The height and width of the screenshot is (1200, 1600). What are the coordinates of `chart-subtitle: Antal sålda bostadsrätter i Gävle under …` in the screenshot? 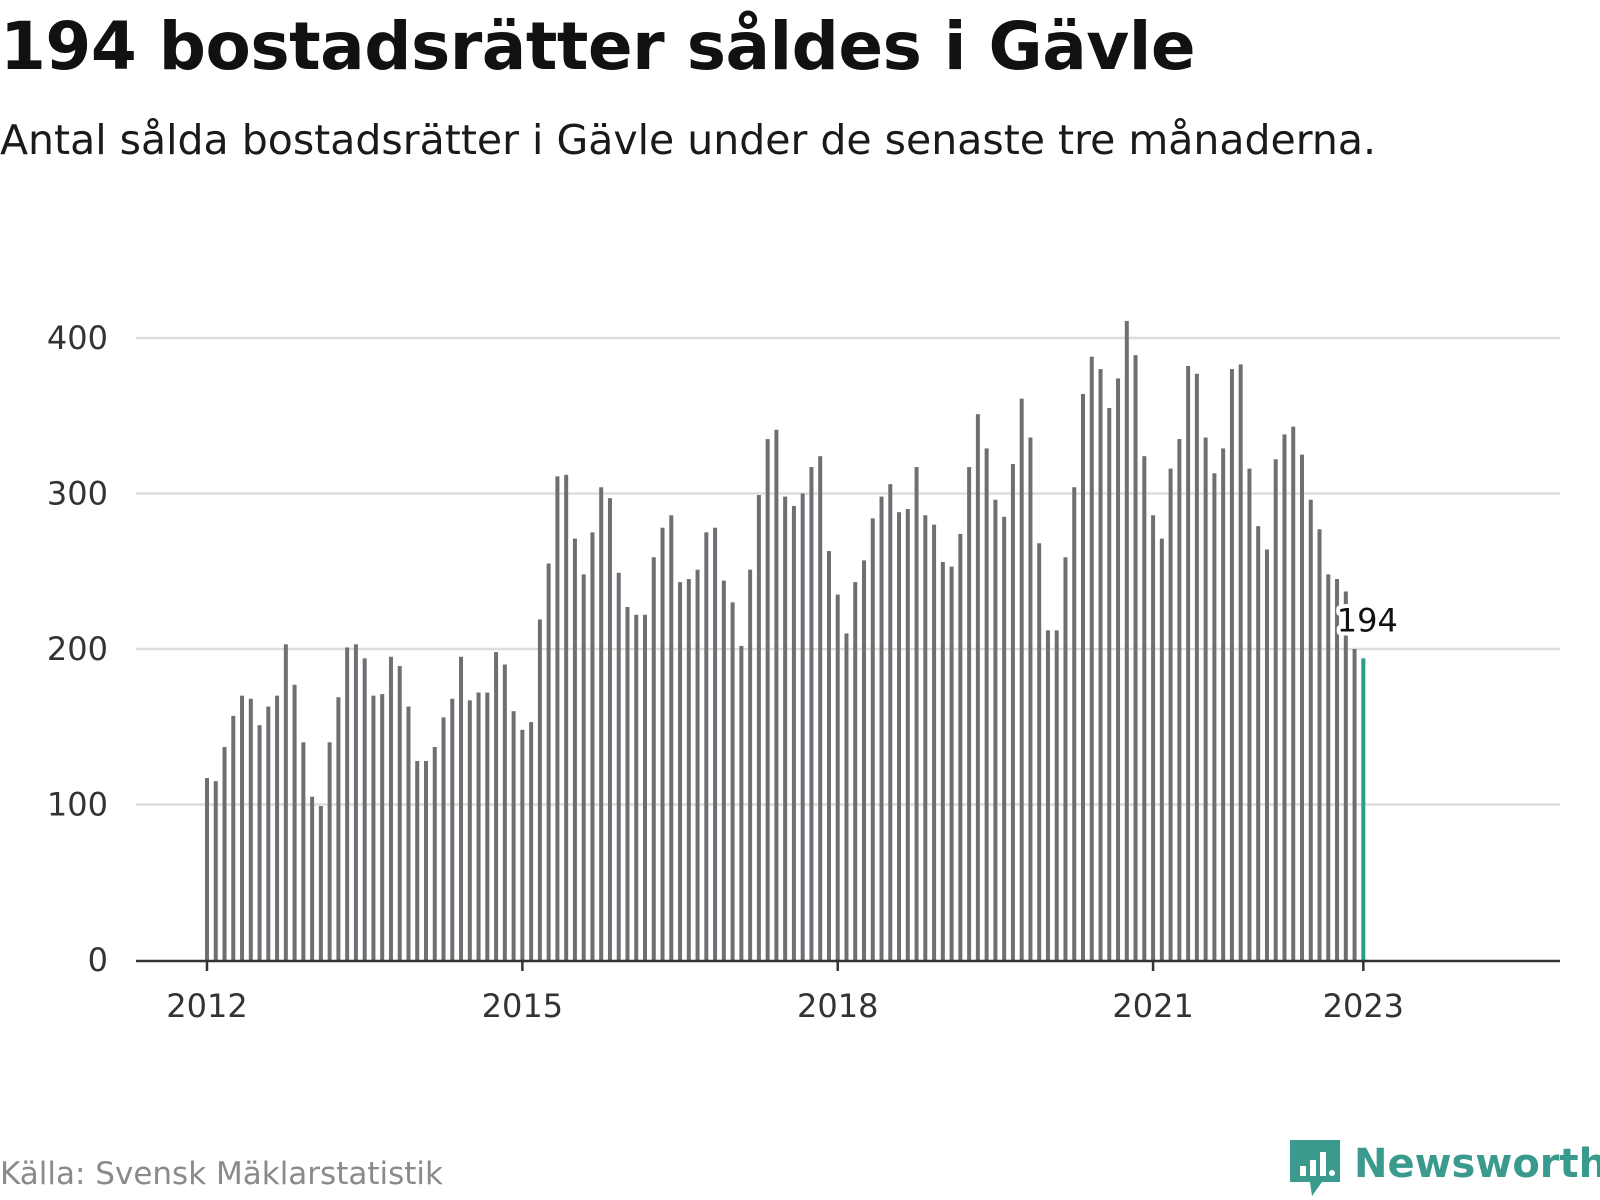 It's located at (688, 140).